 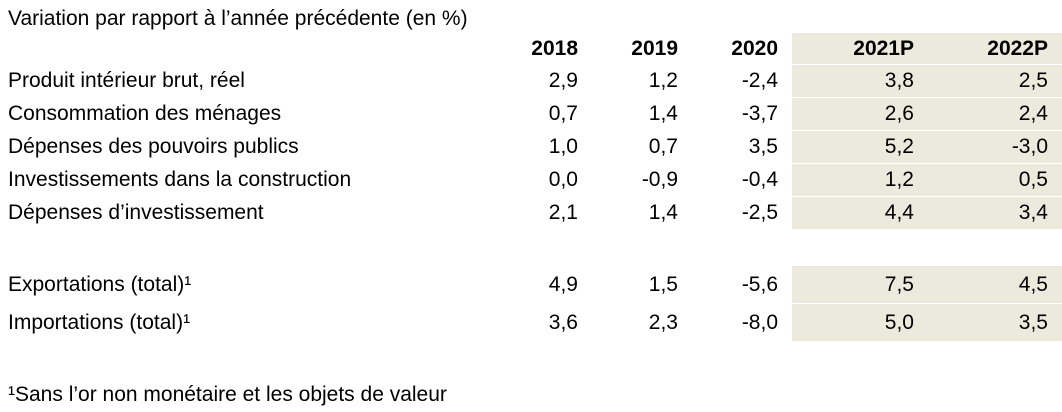 What do you see at coordinates (860, 322) in the screenshot?
I see `table-cell-forecast: 5,0` at bounding box center [860, 322].